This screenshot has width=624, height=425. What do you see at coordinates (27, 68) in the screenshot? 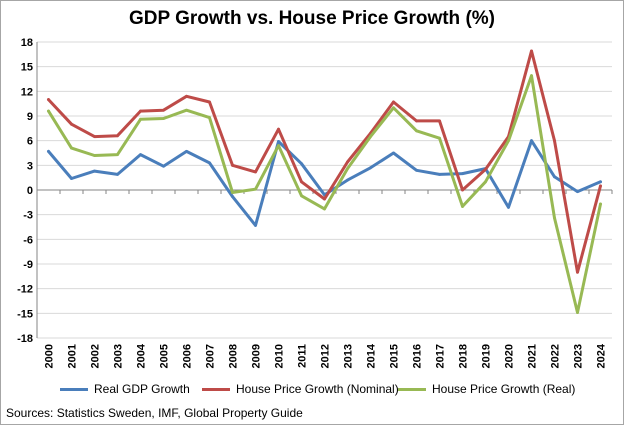
I see `y-tick-label: 15` at bounding box center [27, 68].